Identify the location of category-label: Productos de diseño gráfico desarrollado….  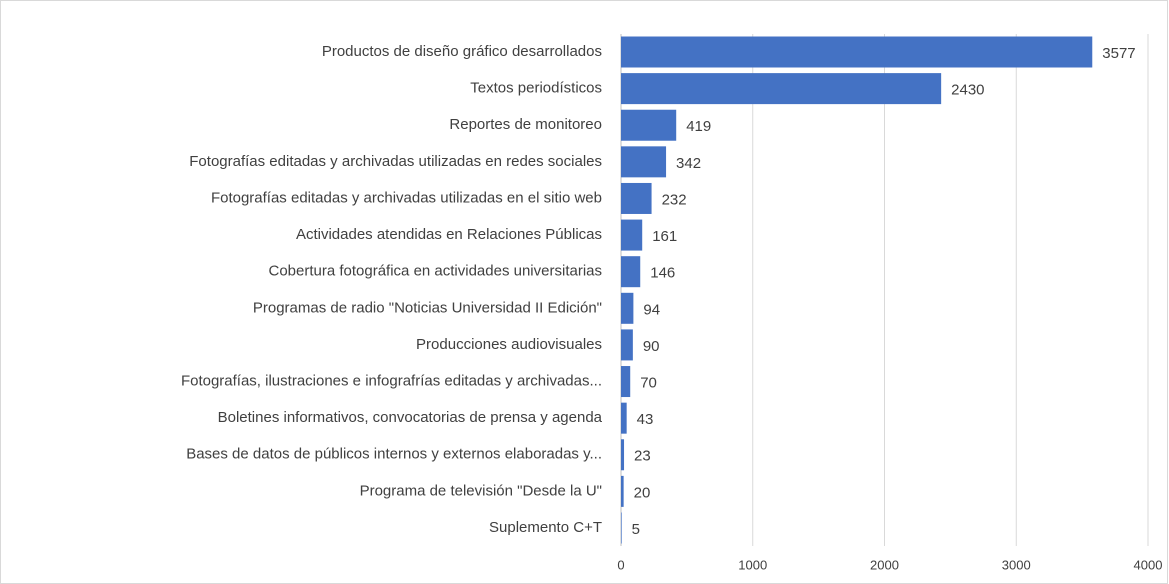
(462, 51).